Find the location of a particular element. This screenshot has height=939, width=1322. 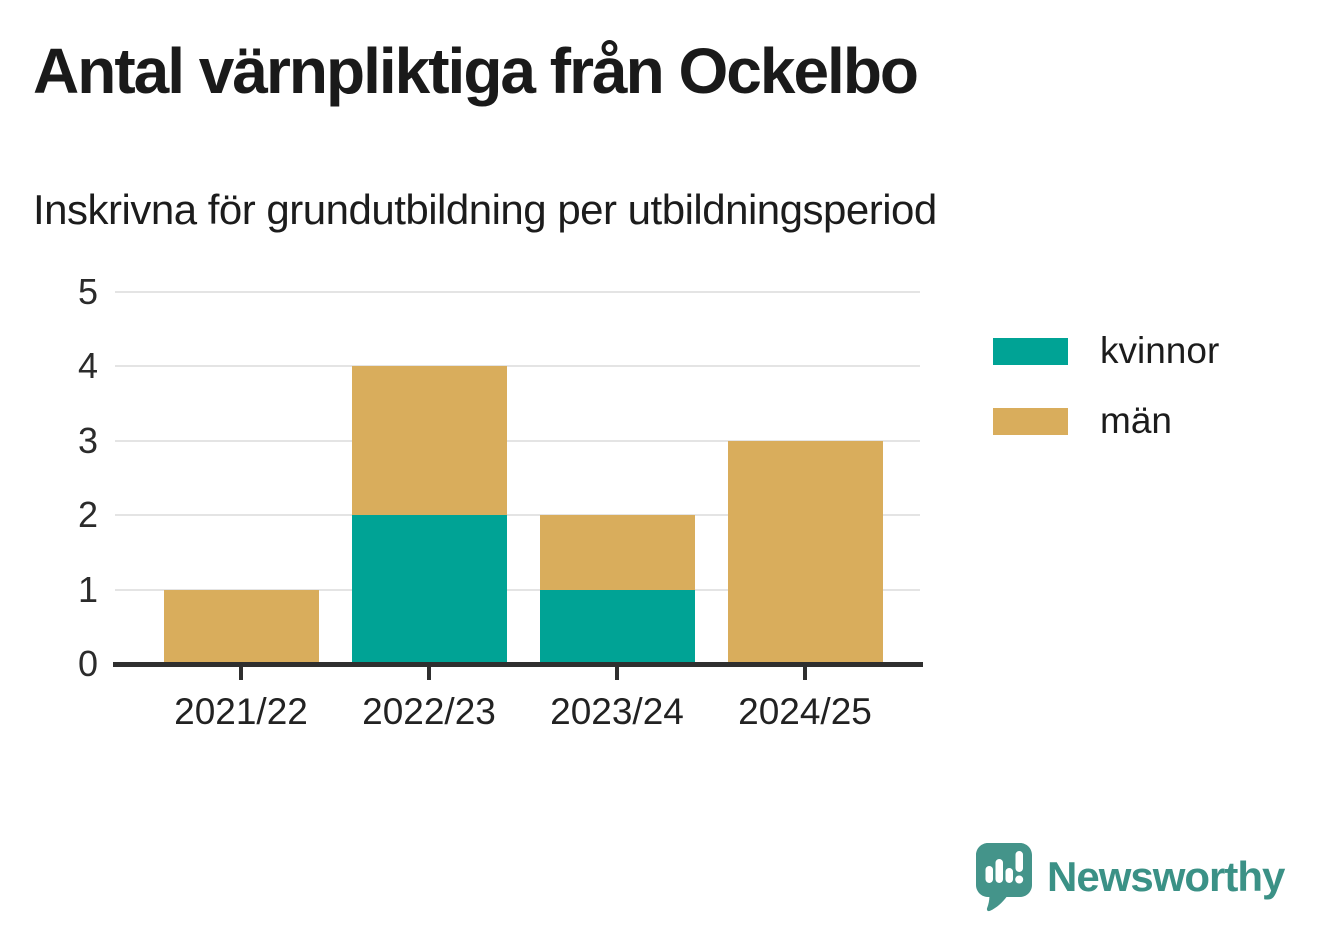

y-tick-label: 4 is located at coordinates (87, 366).